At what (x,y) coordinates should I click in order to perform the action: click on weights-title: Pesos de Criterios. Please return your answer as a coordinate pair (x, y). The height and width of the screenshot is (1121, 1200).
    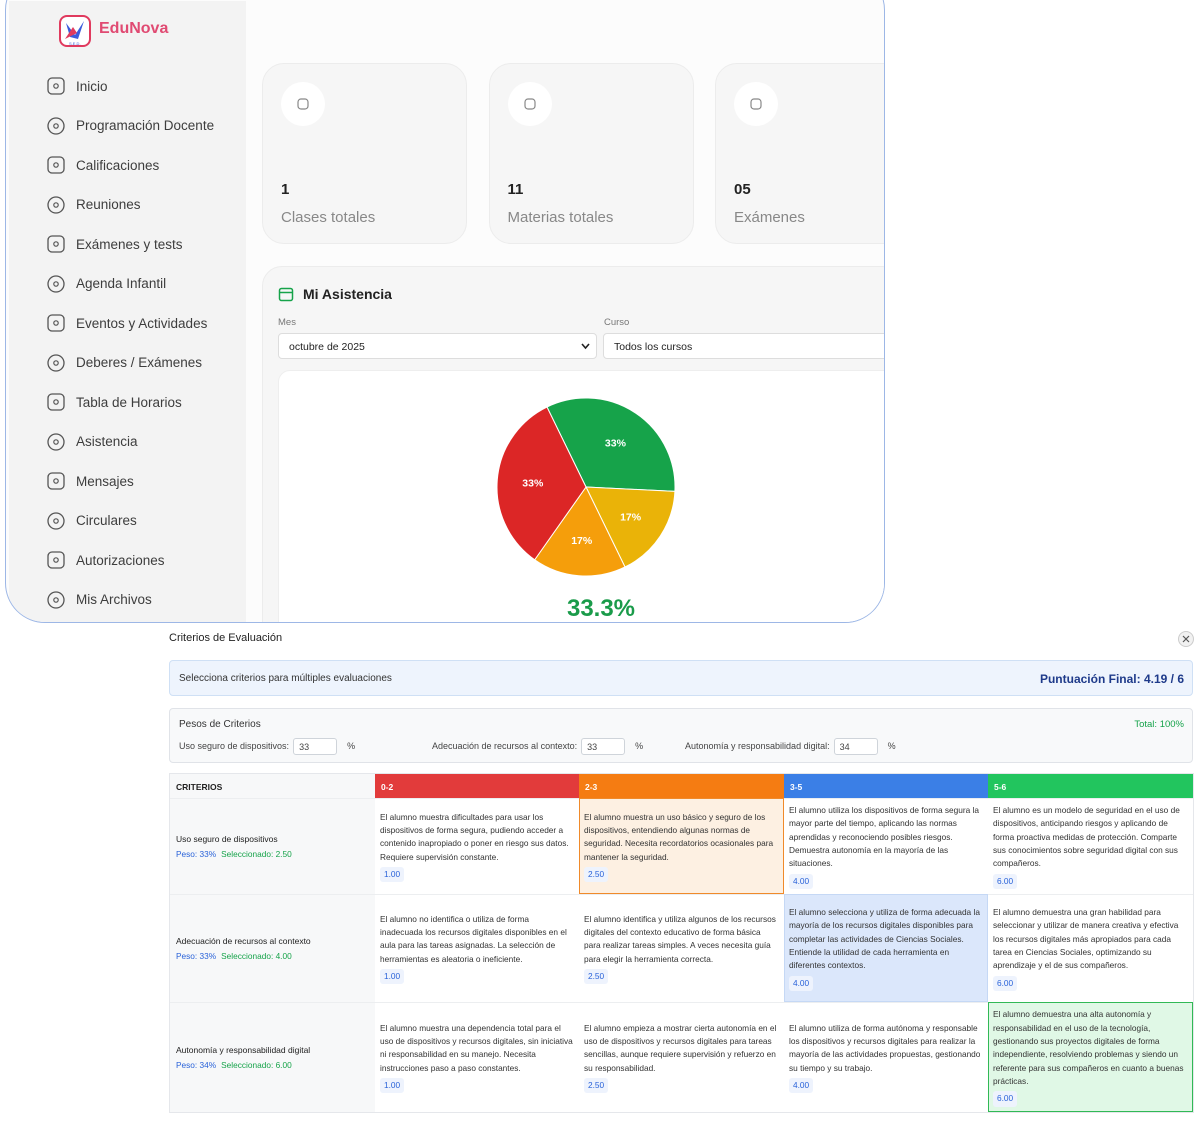
    Looking at the image, I should click on (220, 724).